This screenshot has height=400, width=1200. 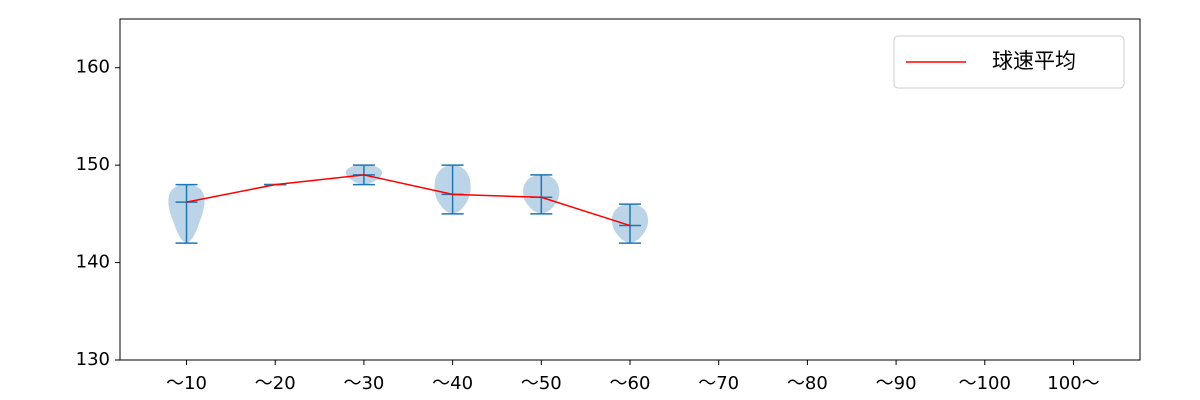 I want to click on x-tick-label: 100～, so click(x=1073, y=383).